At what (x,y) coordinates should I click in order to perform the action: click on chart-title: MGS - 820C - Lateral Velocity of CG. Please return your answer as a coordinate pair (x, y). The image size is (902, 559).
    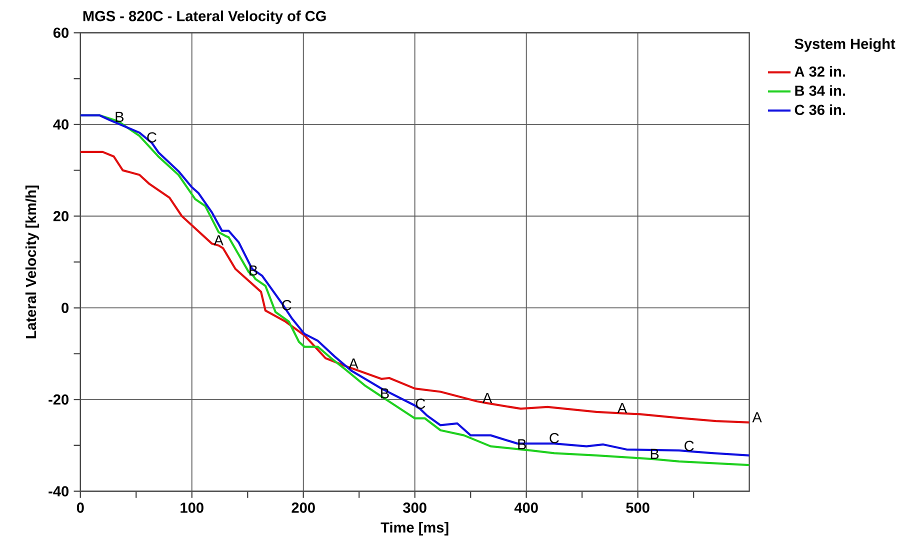
    Looking at the image, I should click on (204, 17).